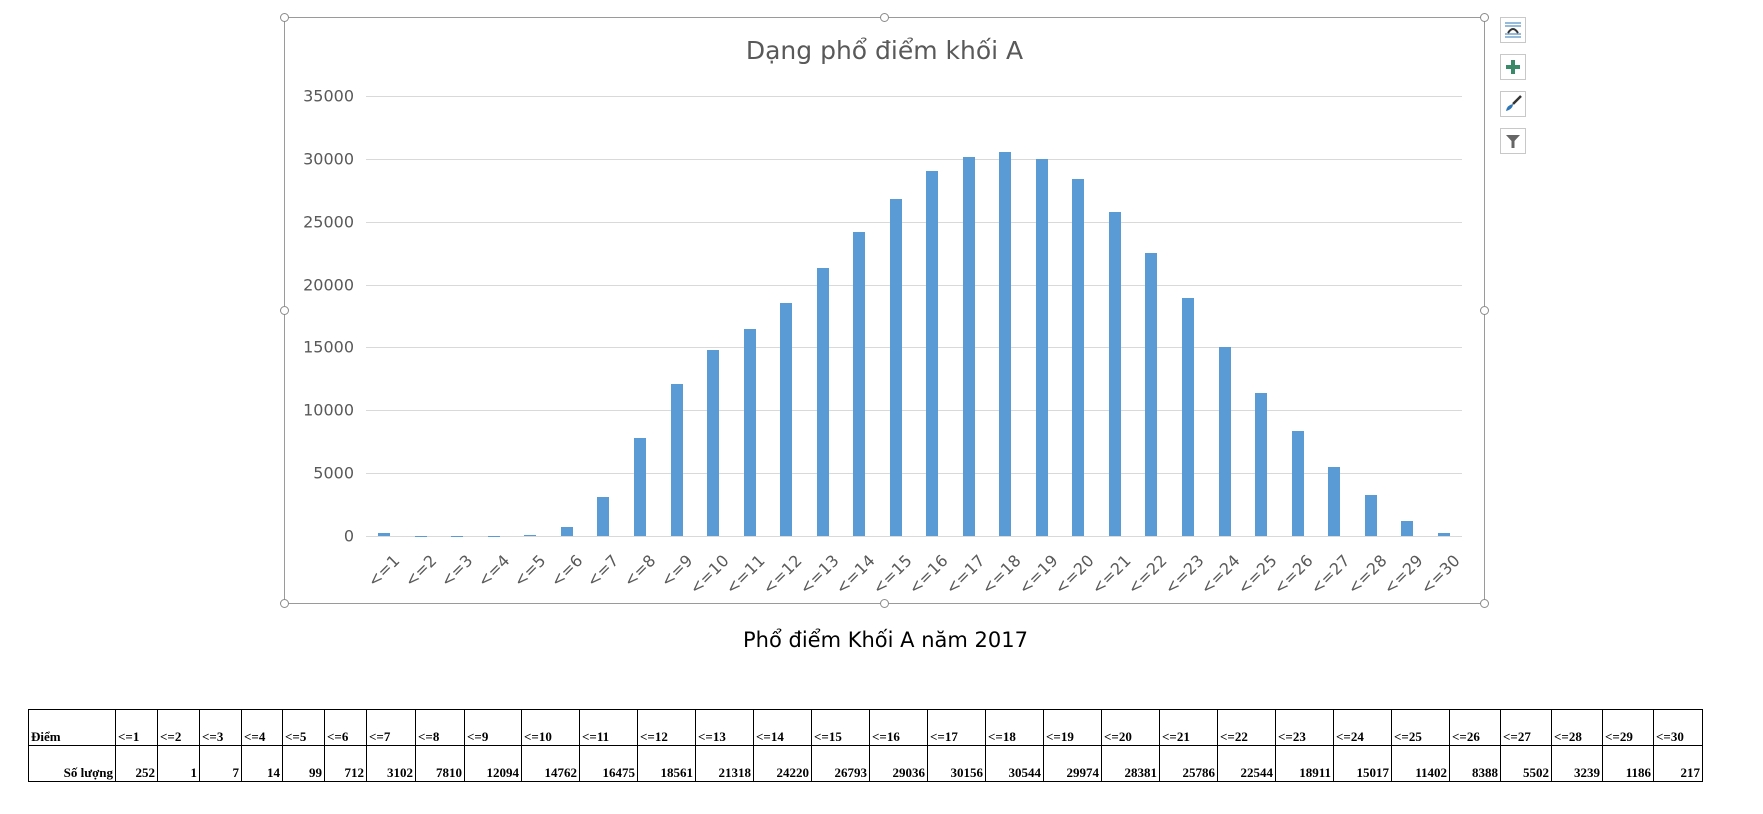  I want to click on table-value-cell: 29036, so click(898, 763).